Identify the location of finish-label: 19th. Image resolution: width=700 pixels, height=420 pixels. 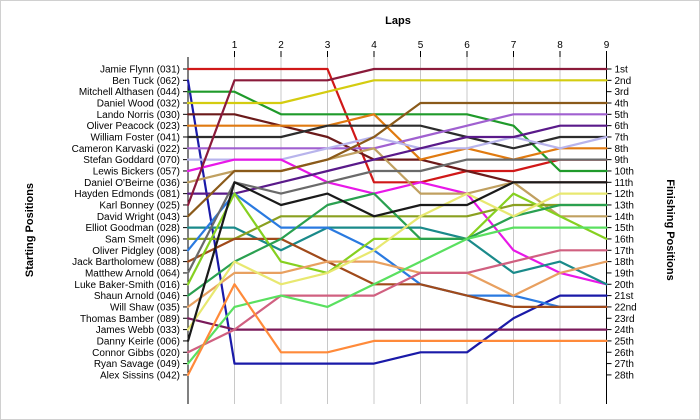
(624, 273).